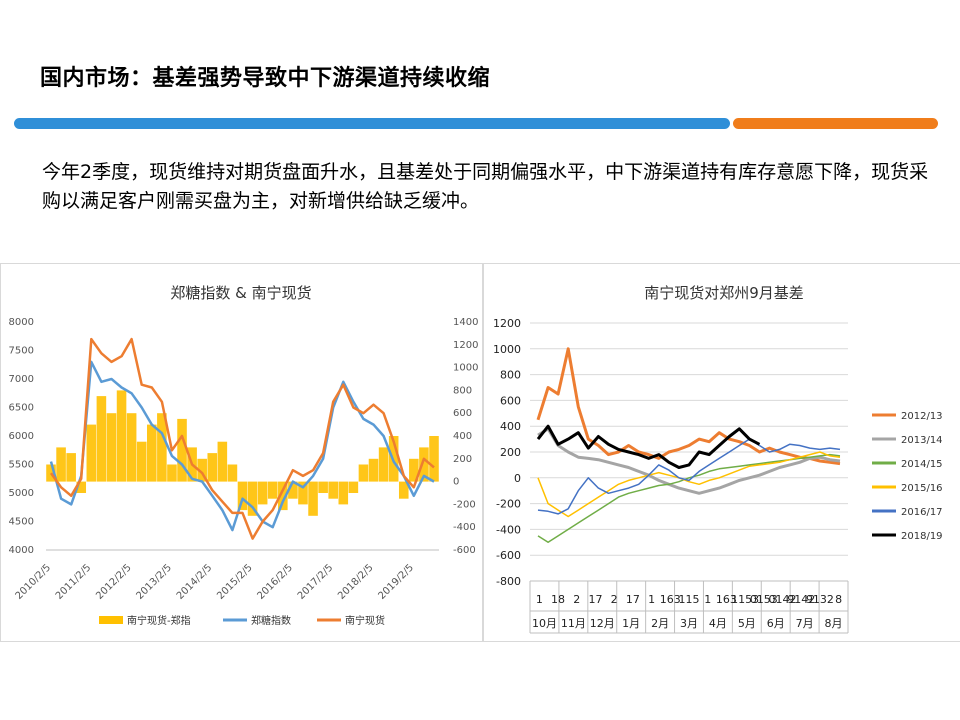 This screenshot has width=960, height=720. Describe the element at coordinates (922, 416) in the screenshot. I see `legend-label: 2012/13` at that location.